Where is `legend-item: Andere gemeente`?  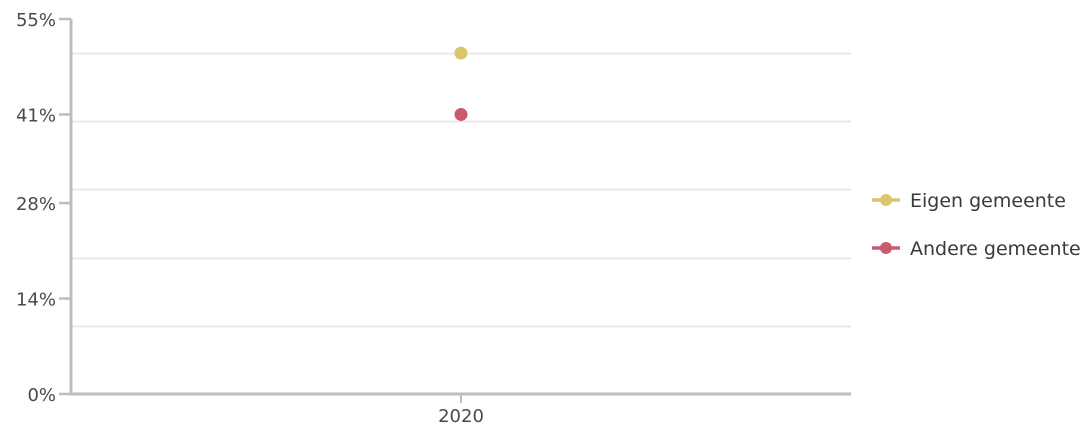
legend-item: Andere gemeente is located at coordinates (976, 249).